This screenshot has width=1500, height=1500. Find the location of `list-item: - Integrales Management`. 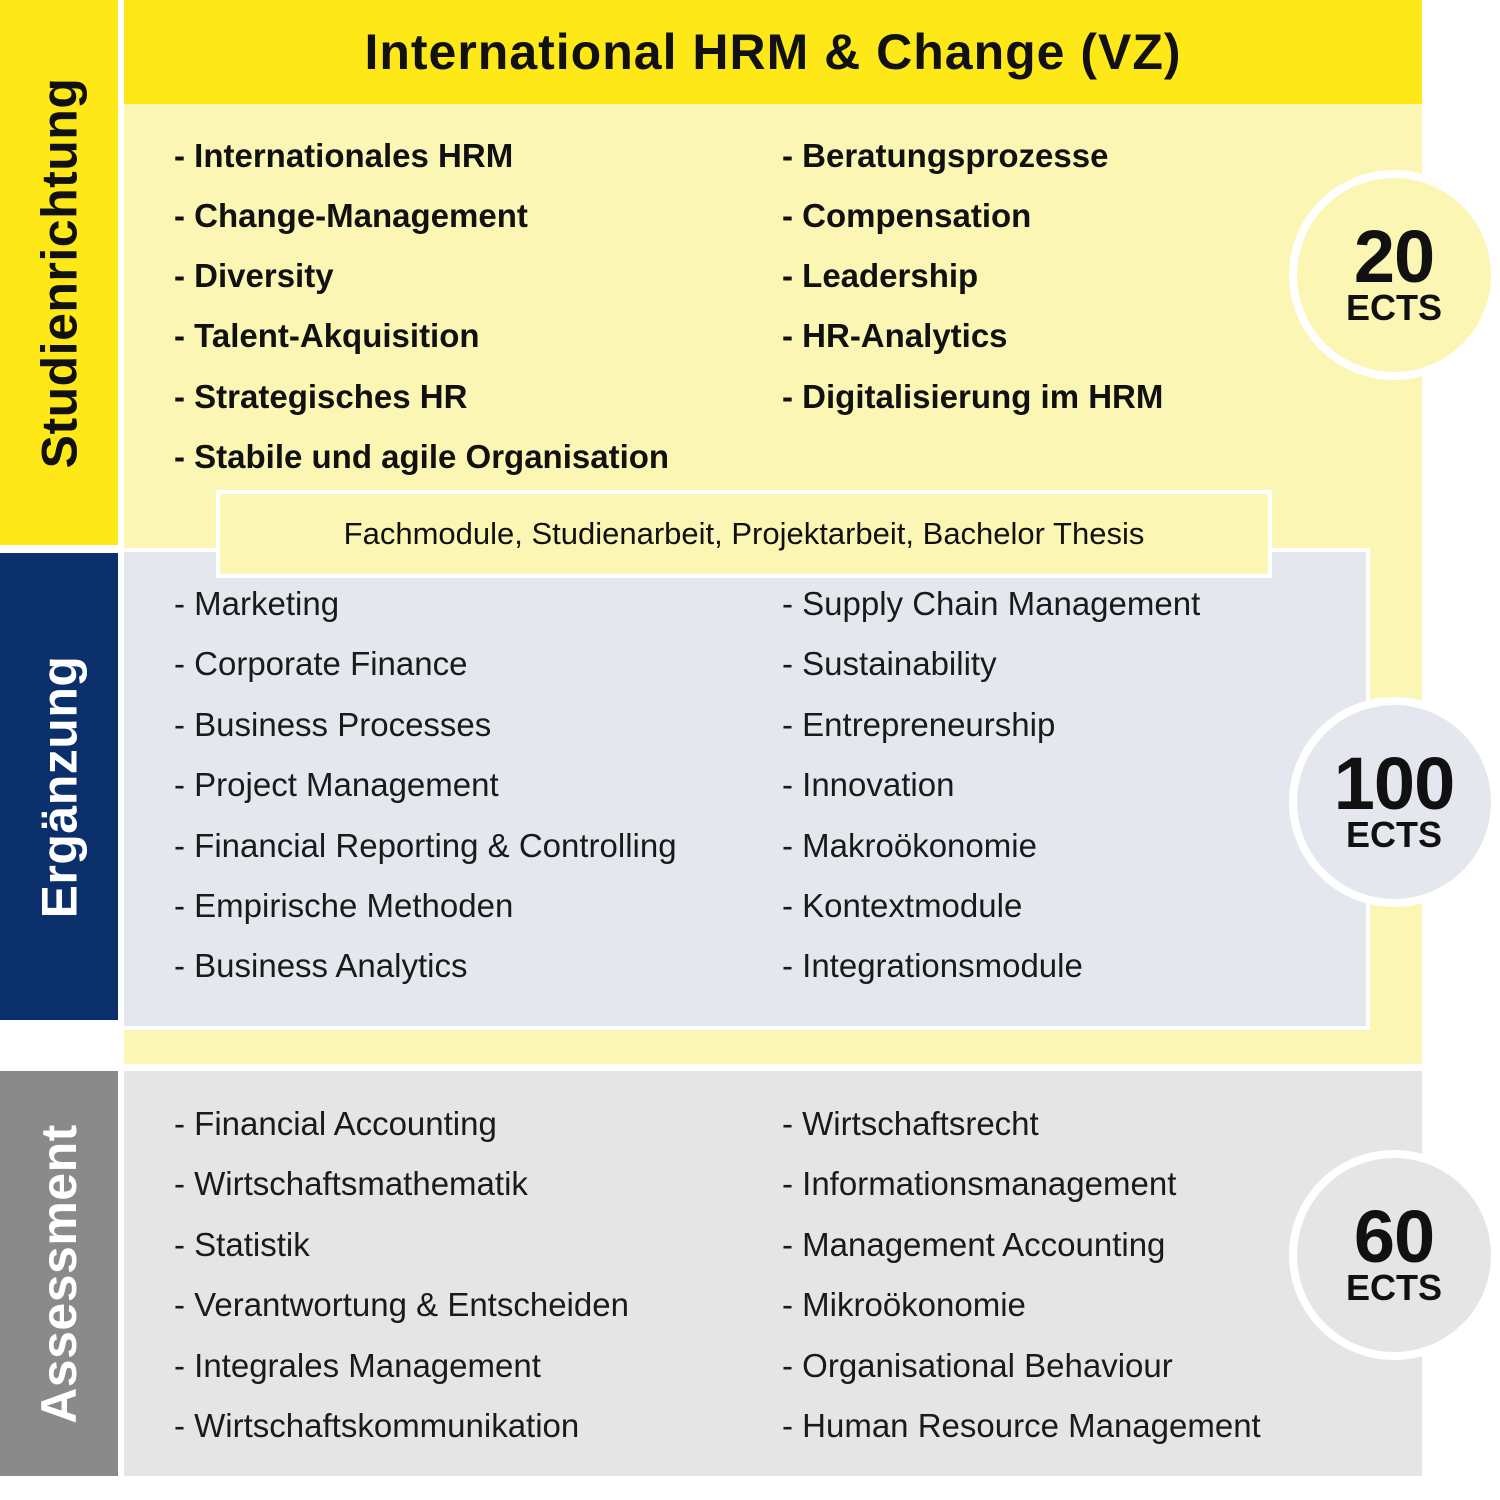

list-item: - Integrales Management is located at coordinates (357, 1365).